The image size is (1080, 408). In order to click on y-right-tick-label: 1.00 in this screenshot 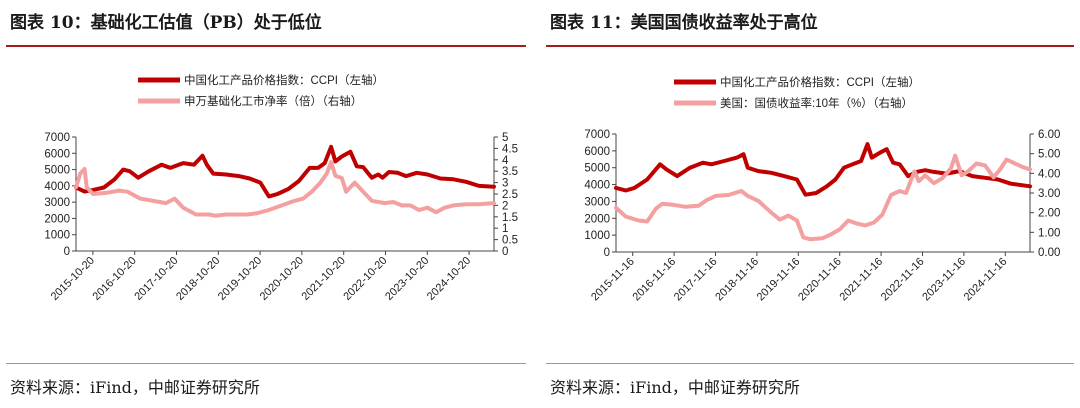, I will do `click(1049, 233)`.